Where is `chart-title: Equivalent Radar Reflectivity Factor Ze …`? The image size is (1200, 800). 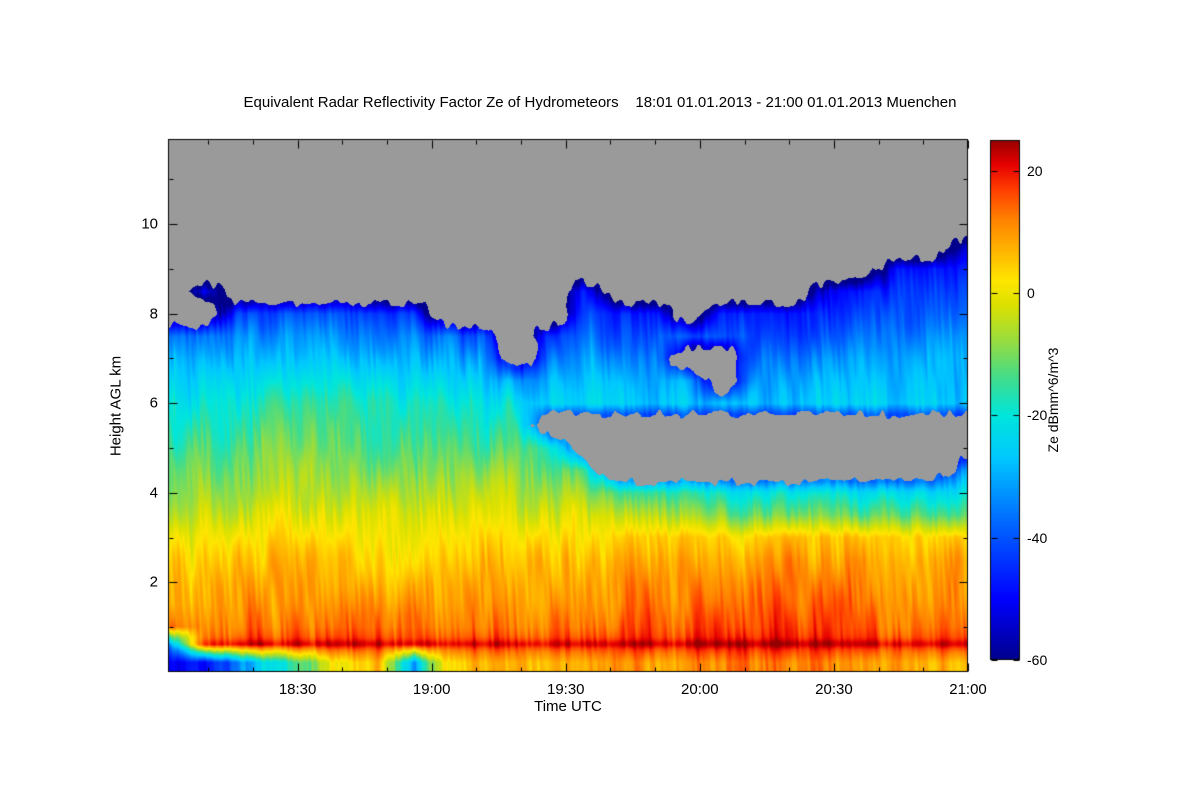
chart-title: Equivalent Radar Reflectivity Factor Ze … is located at coordinates (600, 102).